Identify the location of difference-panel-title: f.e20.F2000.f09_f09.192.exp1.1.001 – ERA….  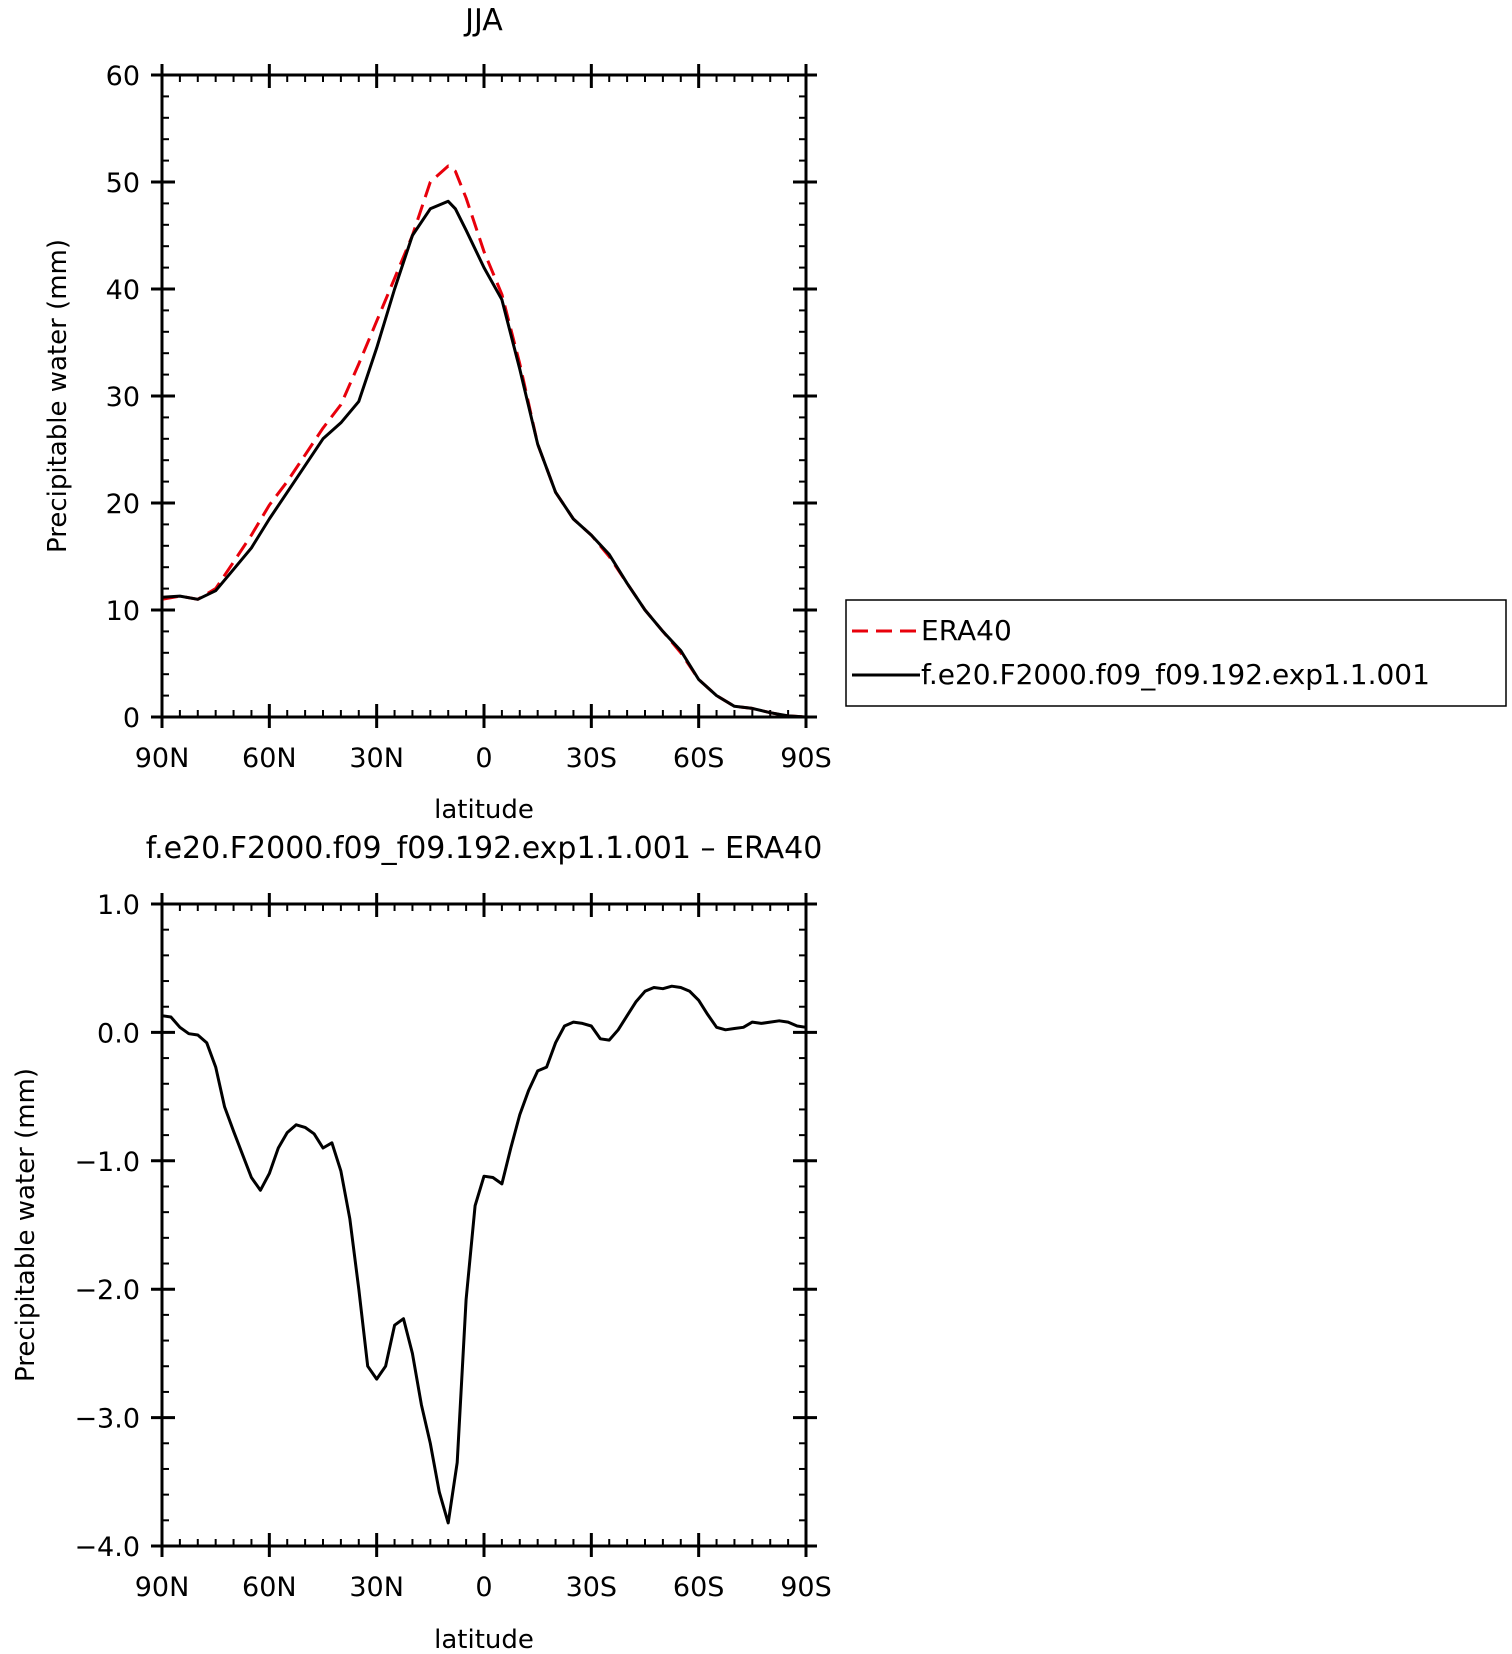
(484, 848).